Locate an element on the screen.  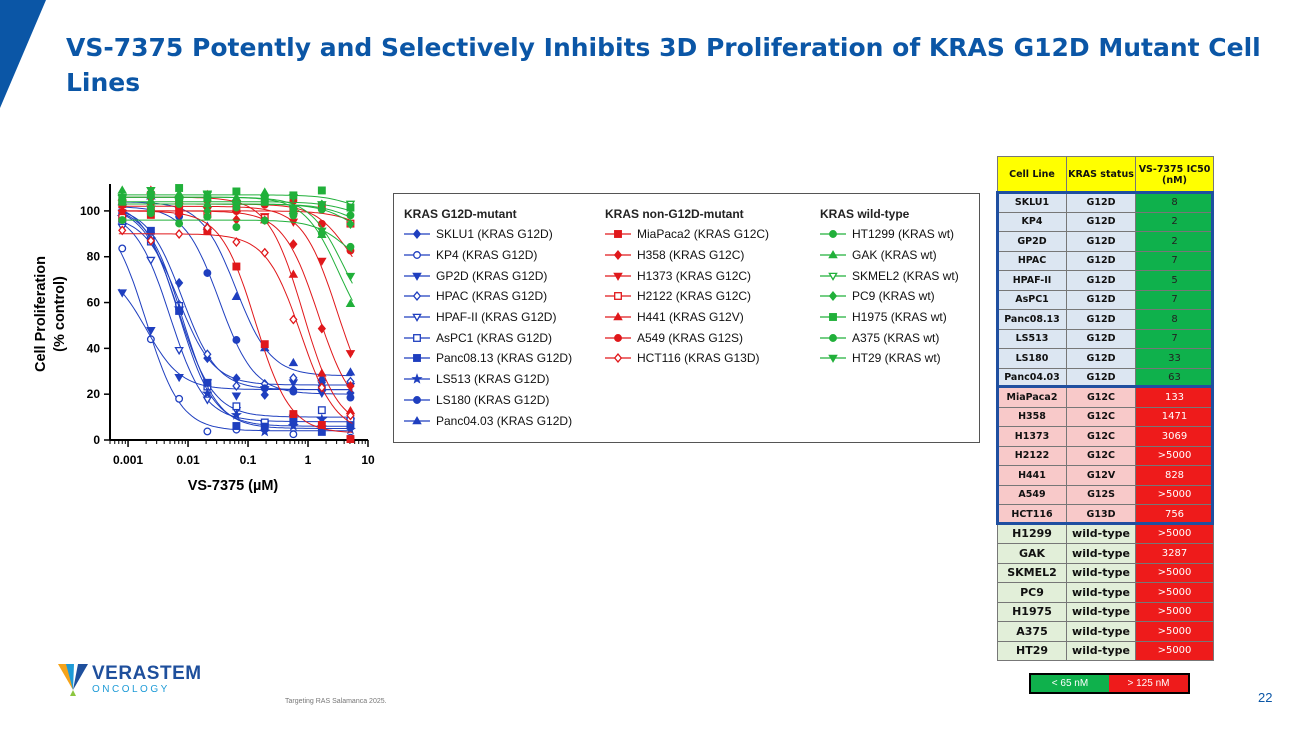
y-tick-label: 60 is located at coordinates (94, 303).